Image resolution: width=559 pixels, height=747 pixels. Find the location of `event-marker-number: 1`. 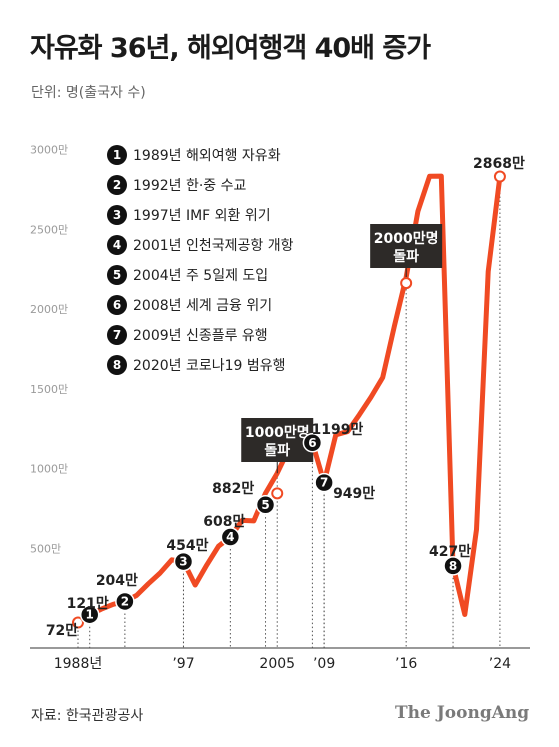

event-marker-number: 1 is located at coordinates (90, 615).